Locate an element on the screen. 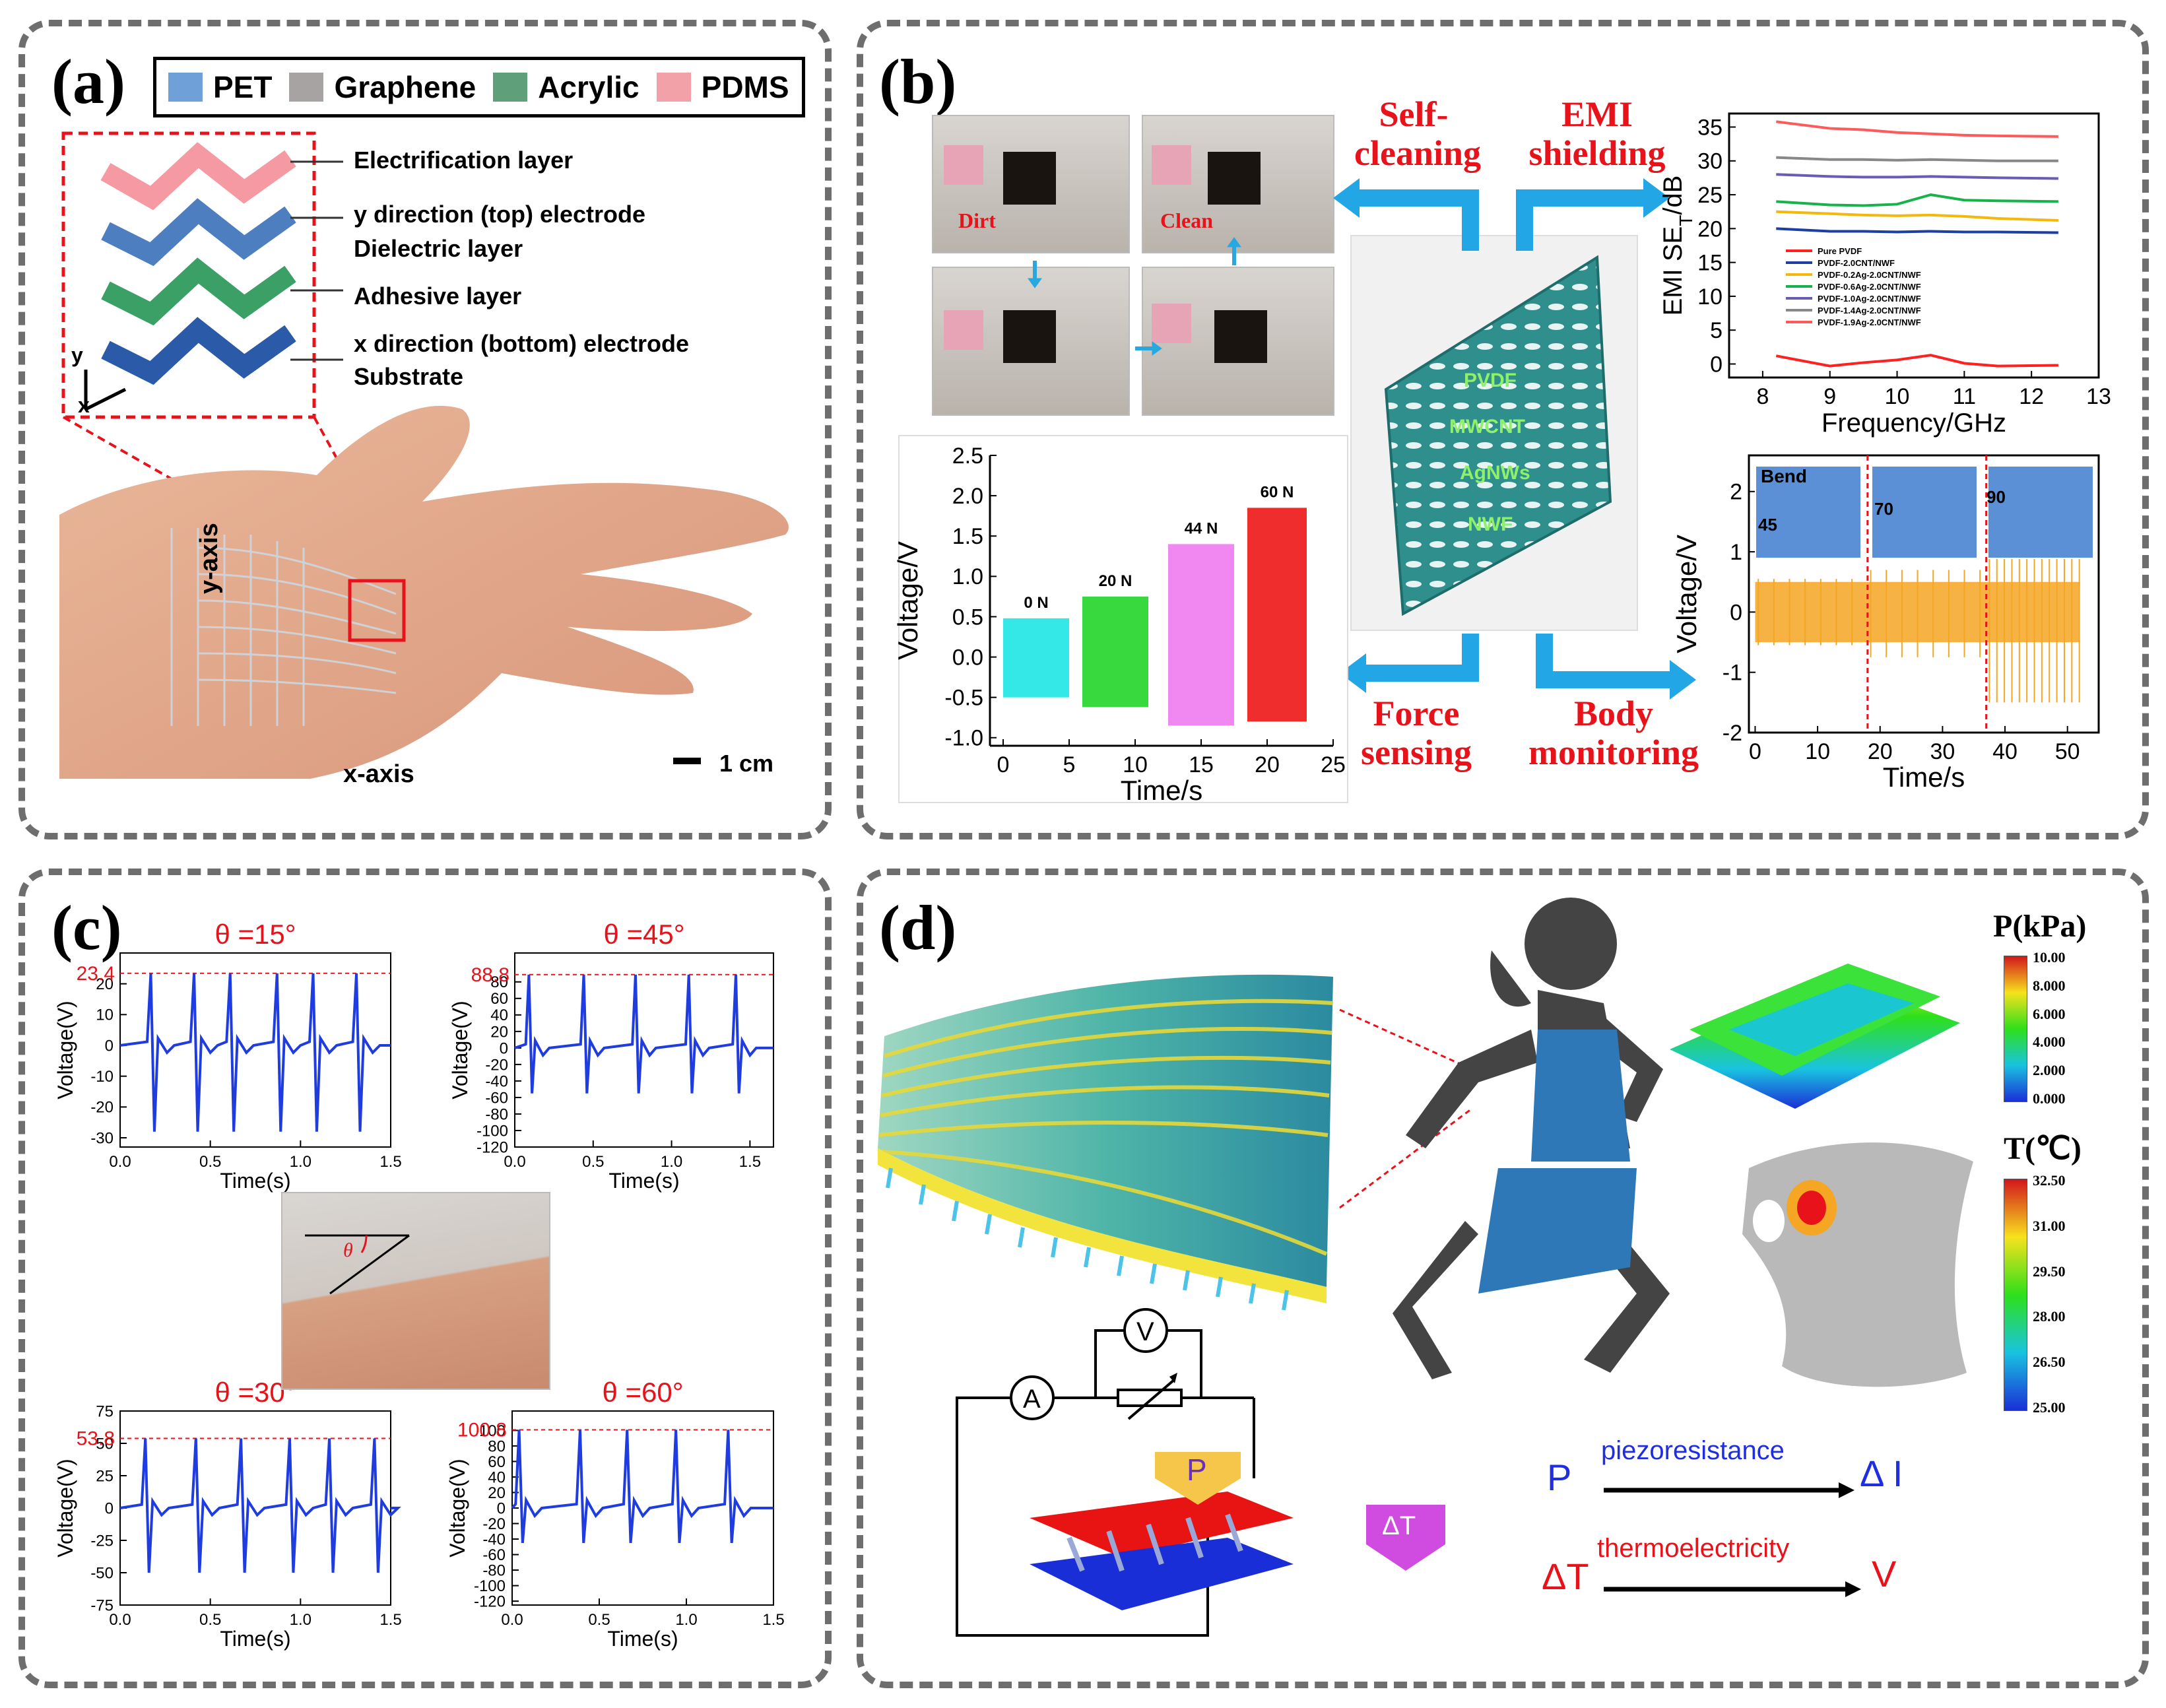 The height and width of the screenshot is (1708, 2166). layer-label-dielectric: Dielectric layer is located at coordinates (438, 248).